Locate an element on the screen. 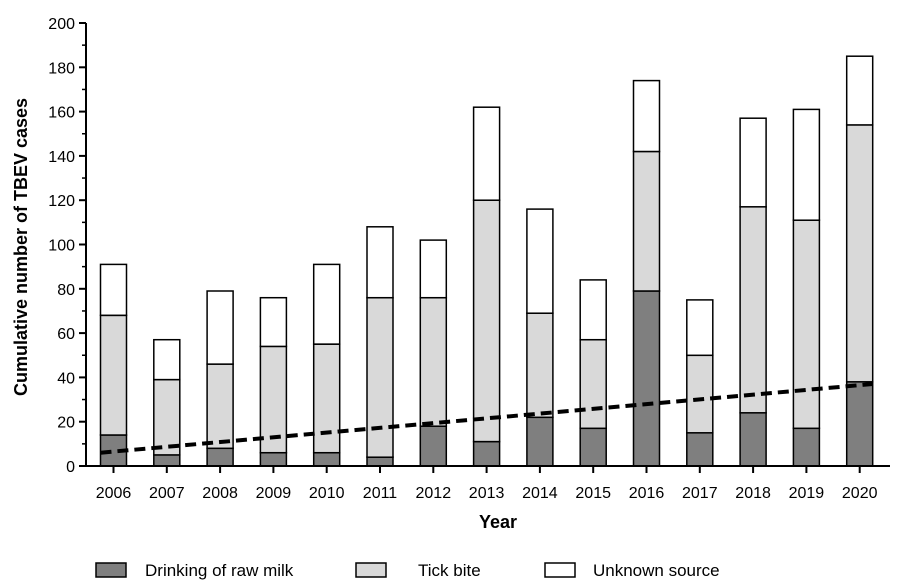  x-tick-label-2006: 2006 is located at coordinates (114, 493).